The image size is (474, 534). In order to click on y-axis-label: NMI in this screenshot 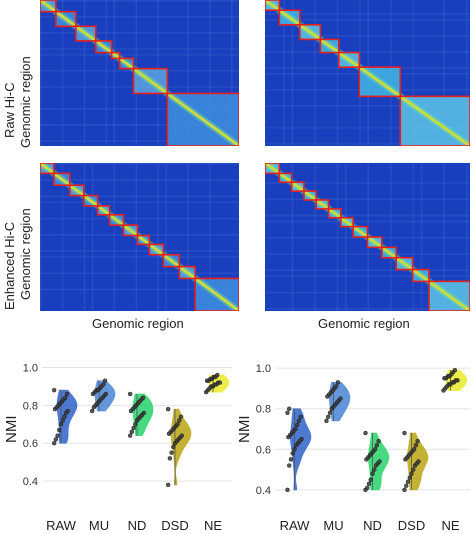, I will do `click(244, 430)`.